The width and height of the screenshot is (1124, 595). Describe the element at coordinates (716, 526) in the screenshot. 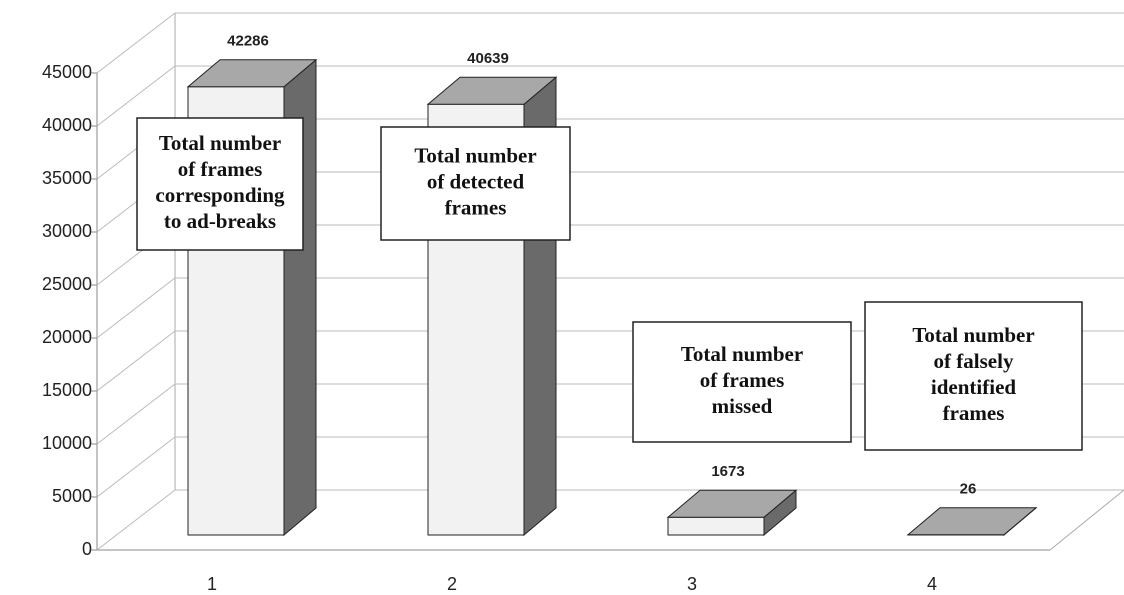

I see `bar-front` at that location.